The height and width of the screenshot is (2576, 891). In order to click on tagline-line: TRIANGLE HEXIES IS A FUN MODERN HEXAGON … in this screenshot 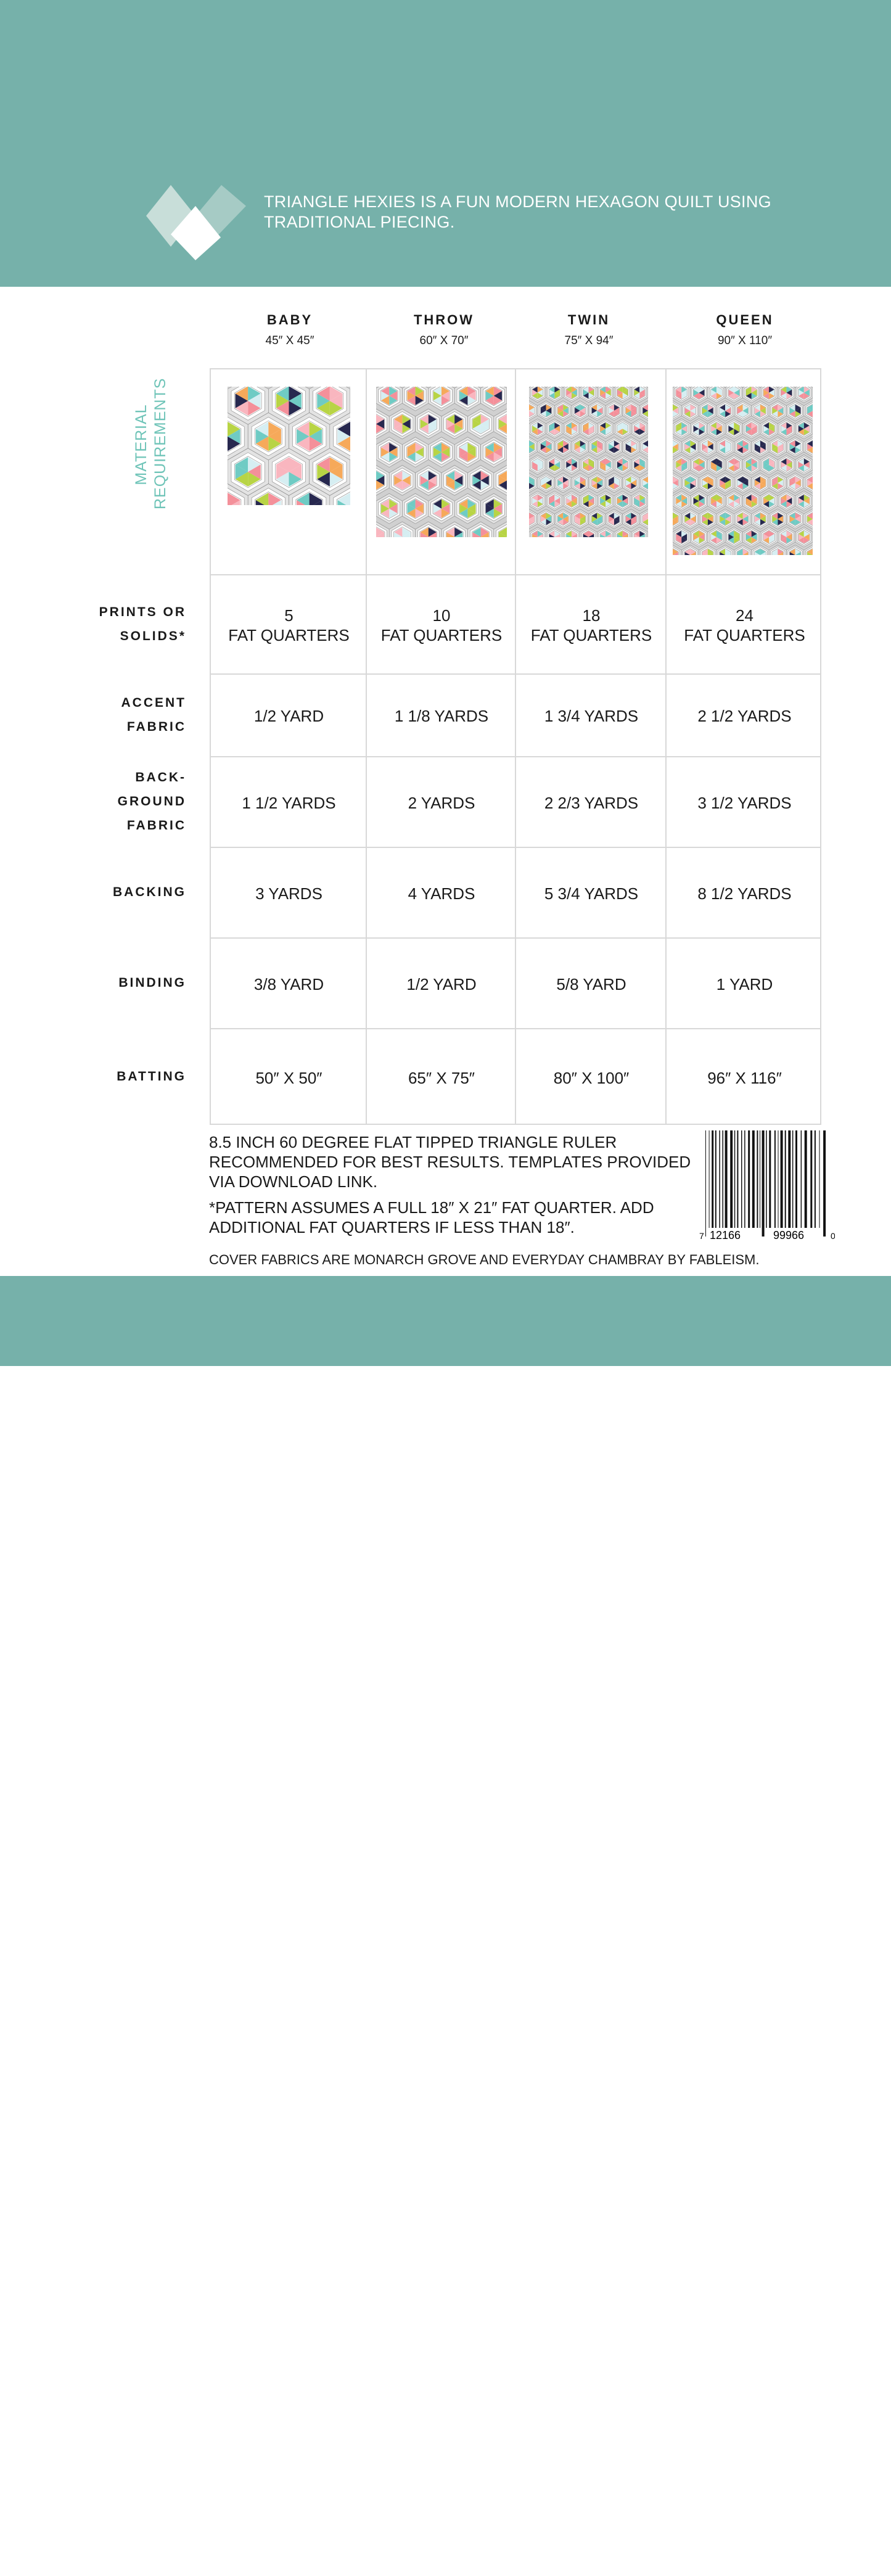, I will do `click(517, 202)`.